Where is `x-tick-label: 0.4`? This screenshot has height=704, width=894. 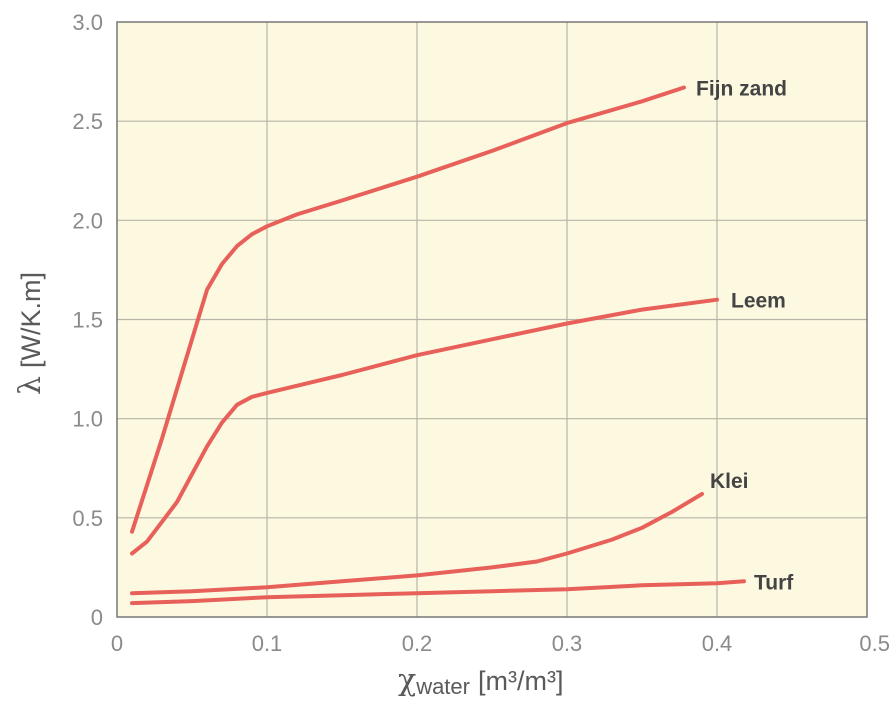 x-tick-label: 0.4 is located at coordinates (717, 643).